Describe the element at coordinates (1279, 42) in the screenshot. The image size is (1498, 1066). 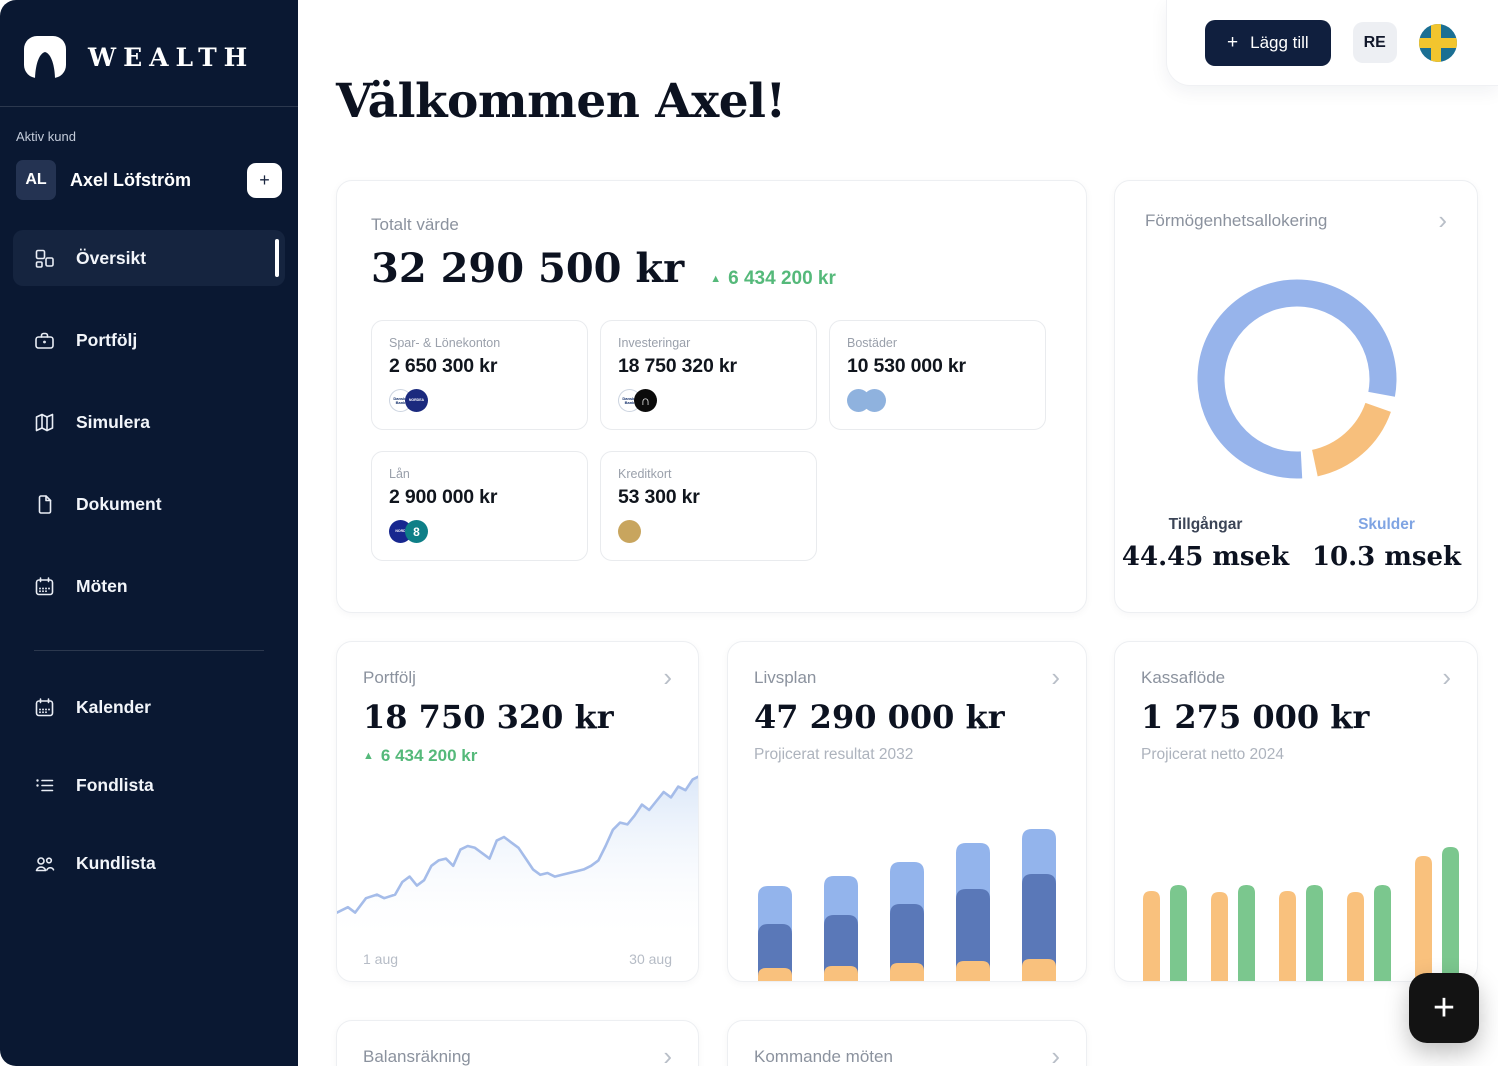
I see `add-button-label: Lägg till` at that location.